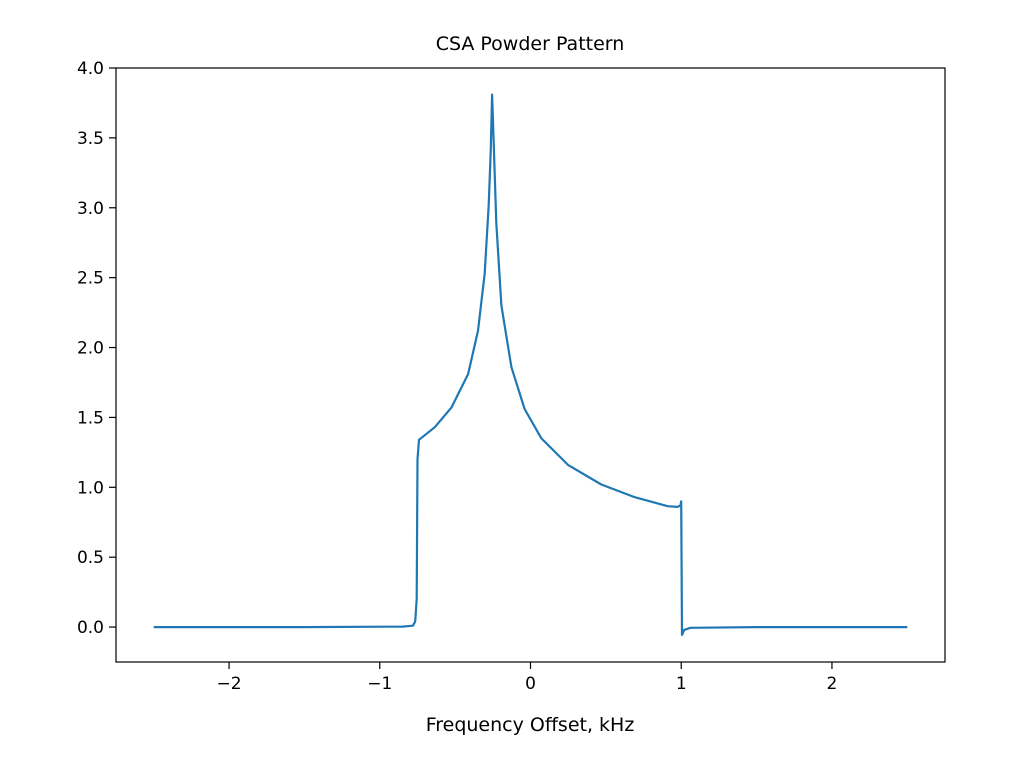 This screenshot has width=1024, height=772. I want to click on x-axis-label: Frequency Offset, kHz, so click(530, 725).